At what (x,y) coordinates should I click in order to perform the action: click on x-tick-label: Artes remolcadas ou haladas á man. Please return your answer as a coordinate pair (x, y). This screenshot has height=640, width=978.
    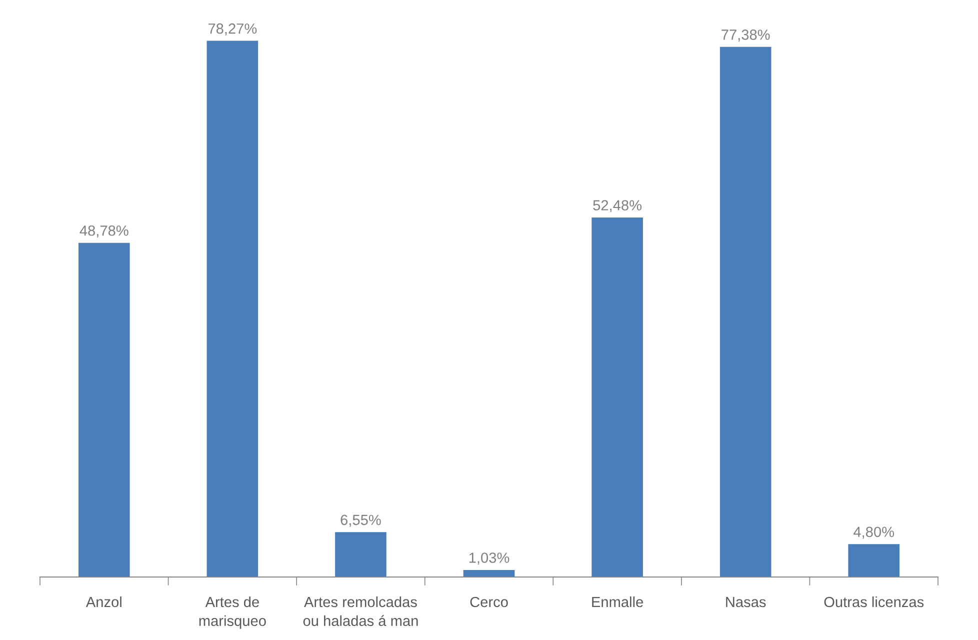
    Looking at the image, I should click on (360, 611).